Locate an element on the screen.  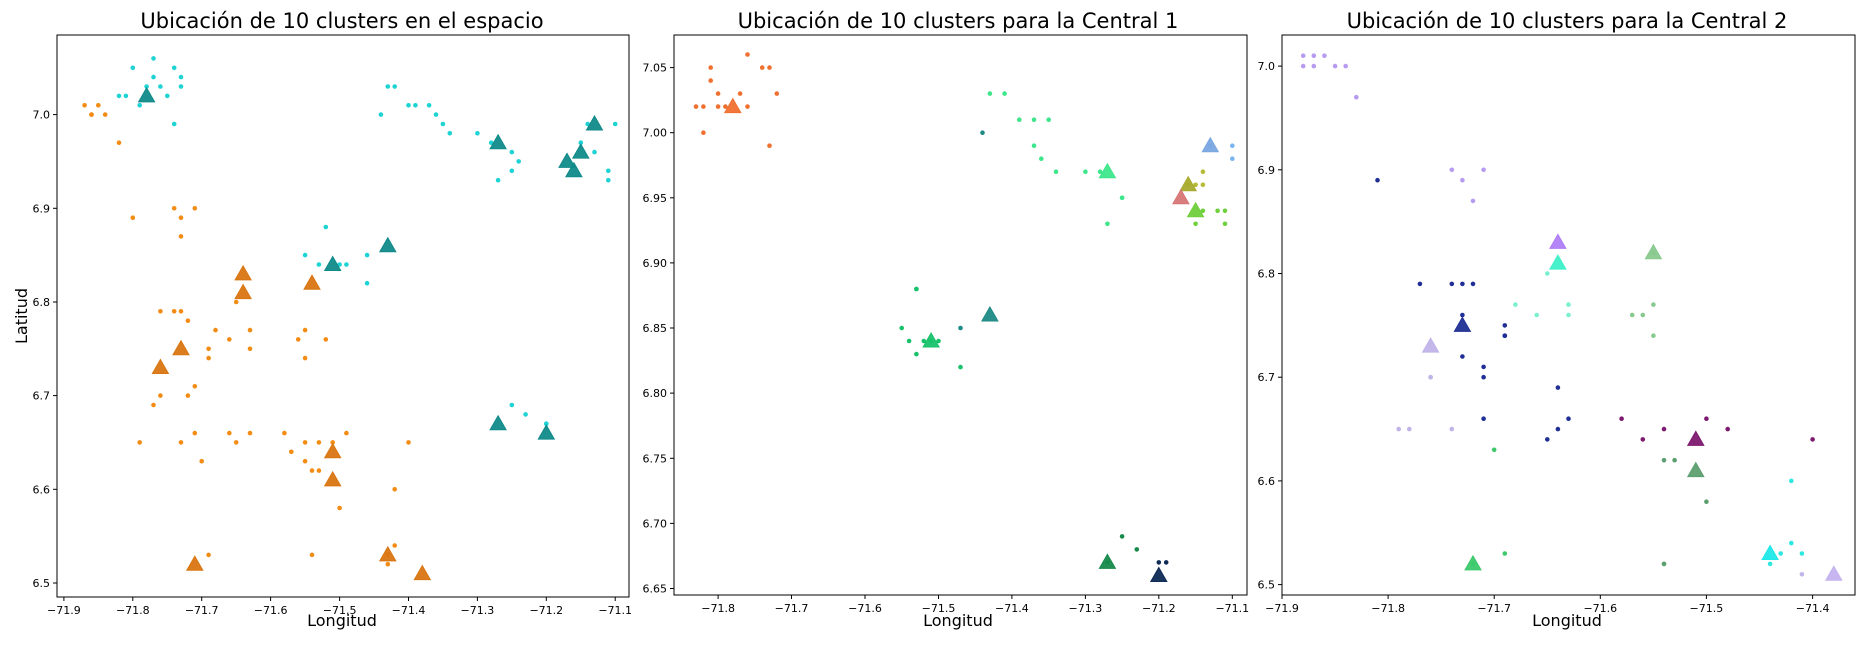
x-tick-label: −71.6 is located at coordinates (1600, 608).